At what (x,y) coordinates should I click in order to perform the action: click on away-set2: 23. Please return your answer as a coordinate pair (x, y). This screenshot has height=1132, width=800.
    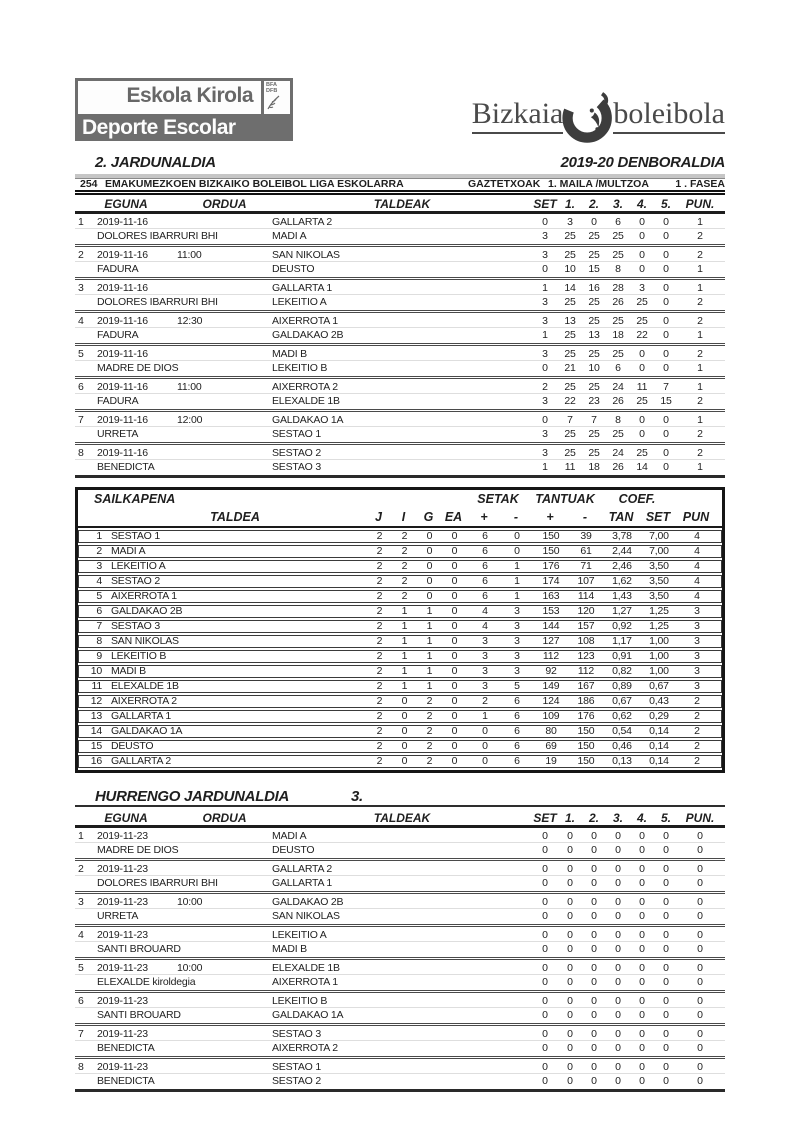
    Looking at the image, I should click on (594, 401).